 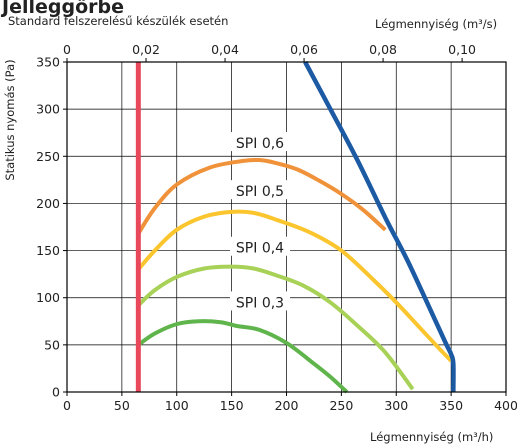 What do you see at coordinates (52, 344) in the screenshot?
I see `y-tick-label: 50` at bounding box center [52, 344].